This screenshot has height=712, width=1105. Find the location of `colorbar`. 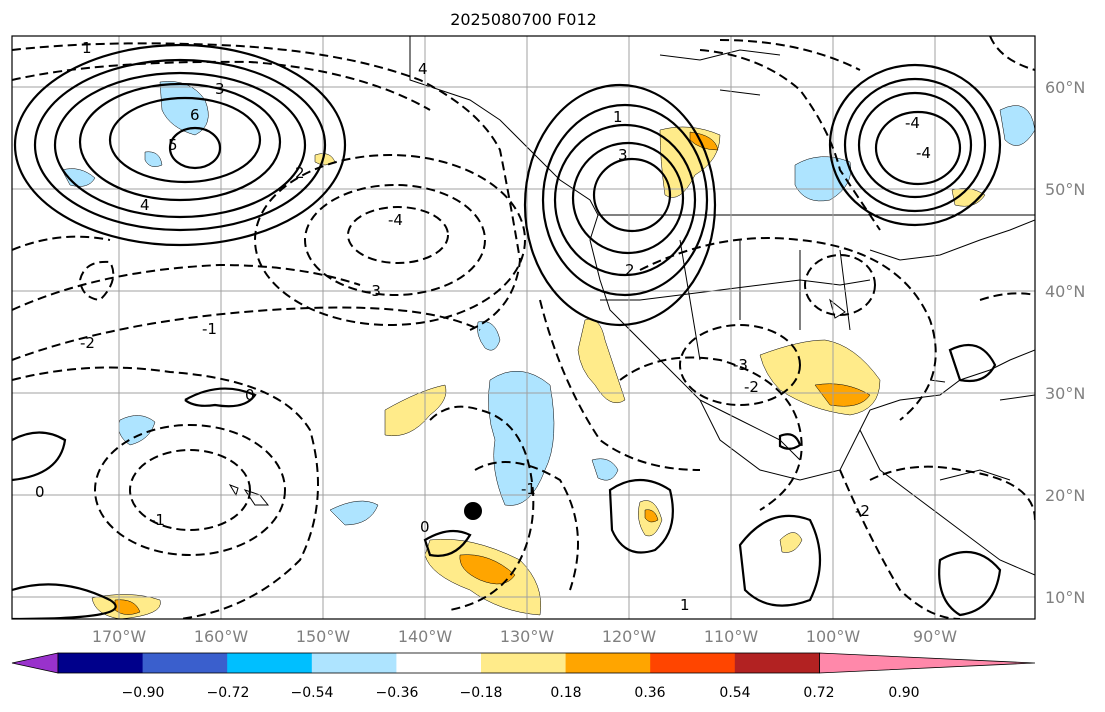

colorbar is located at coordinates (523, 663).